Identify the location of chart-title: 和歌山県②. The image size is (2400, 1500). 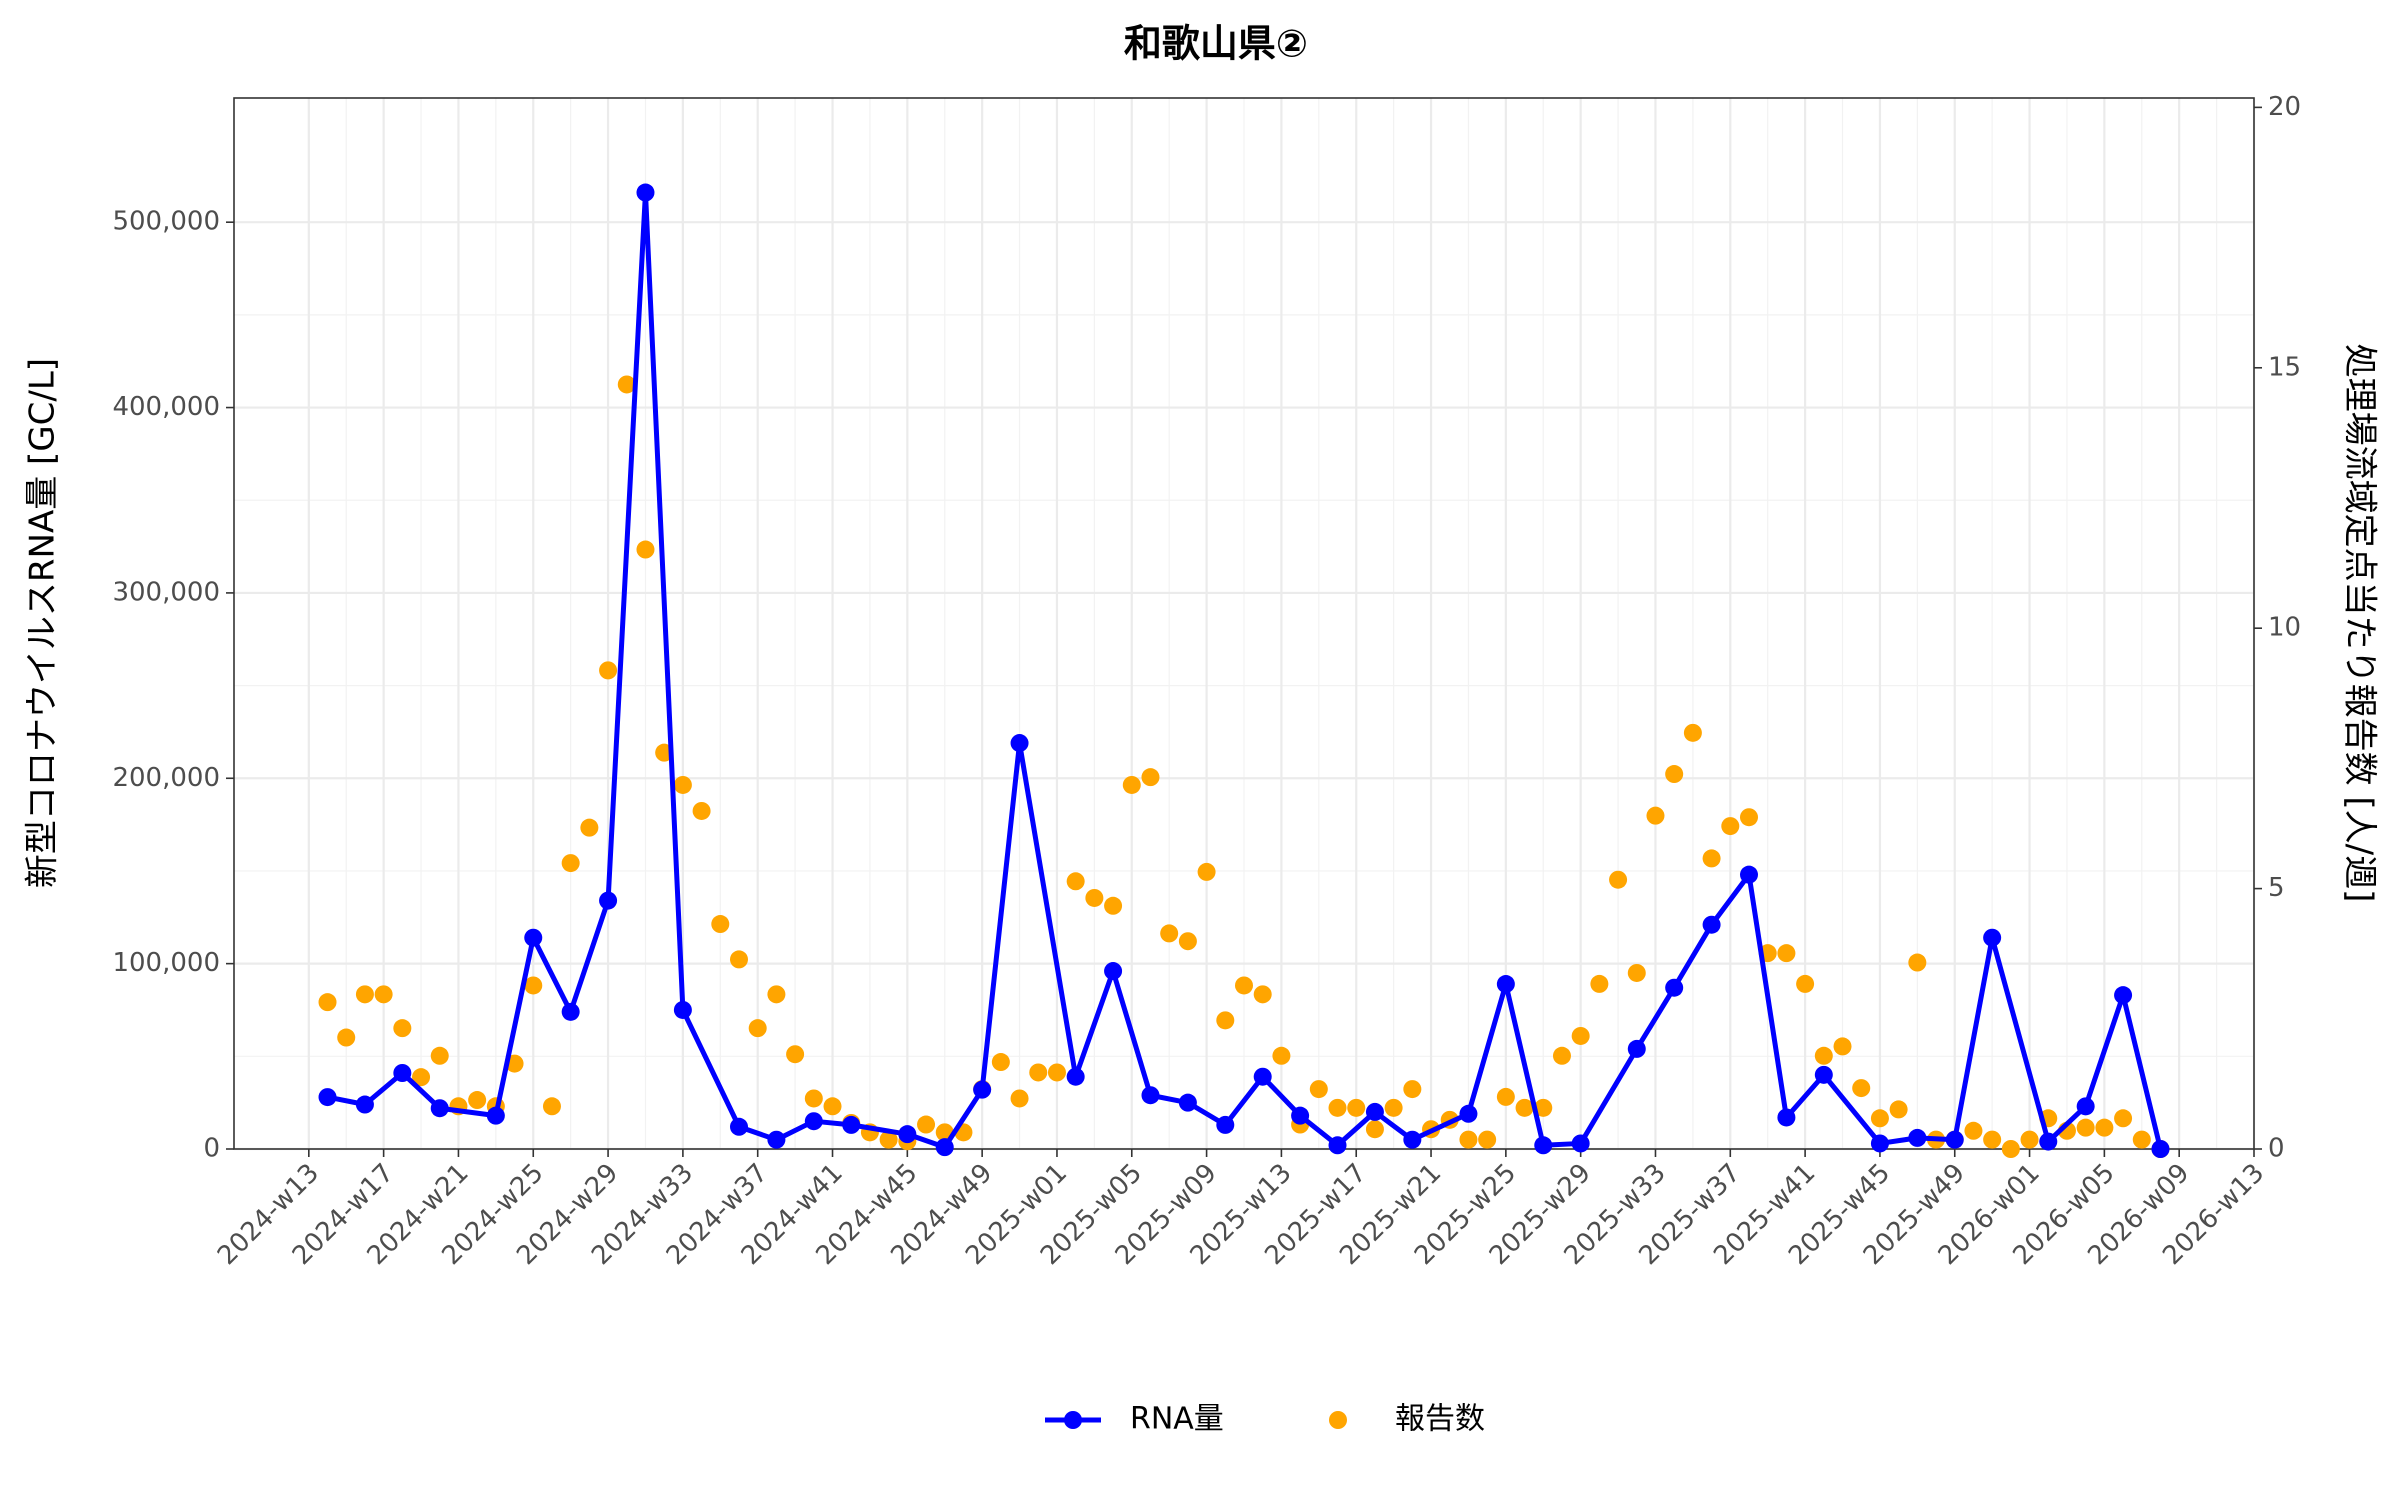
(1216, 44).